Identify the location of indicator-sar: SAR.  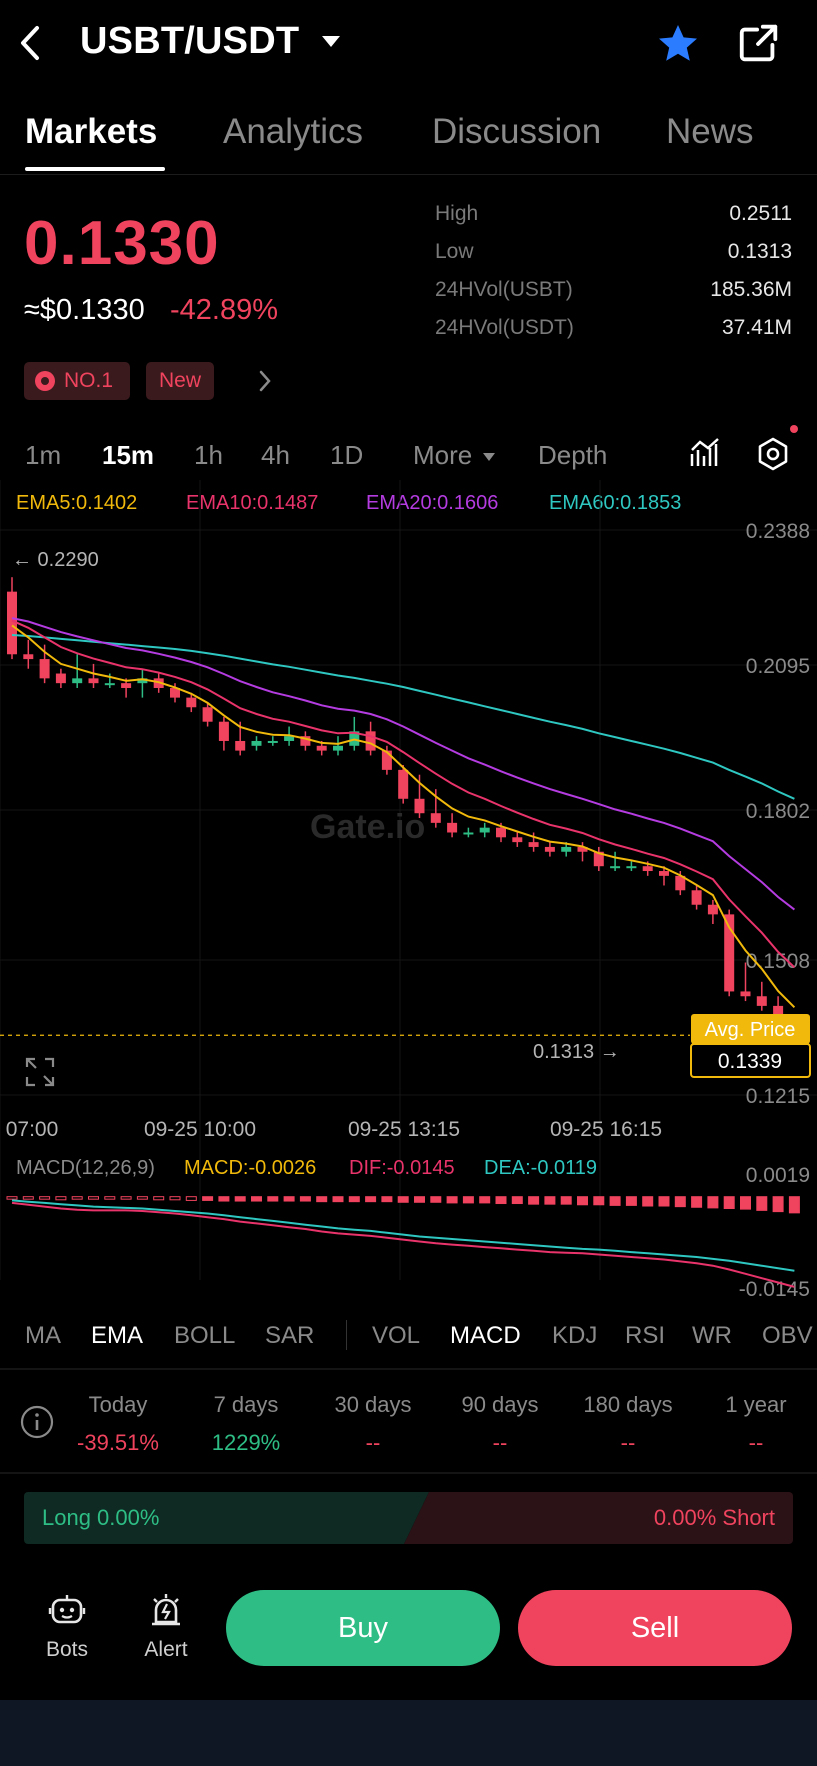
(290, 1335).